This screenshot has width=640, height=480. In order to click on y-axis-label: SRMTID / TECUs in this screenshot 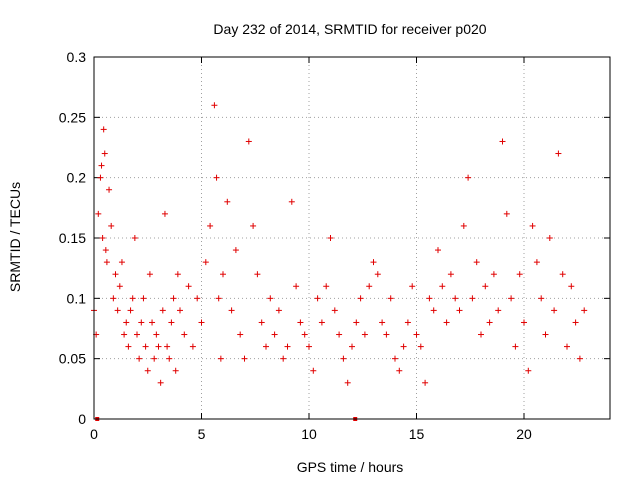, I will do `click(15, 237)`.